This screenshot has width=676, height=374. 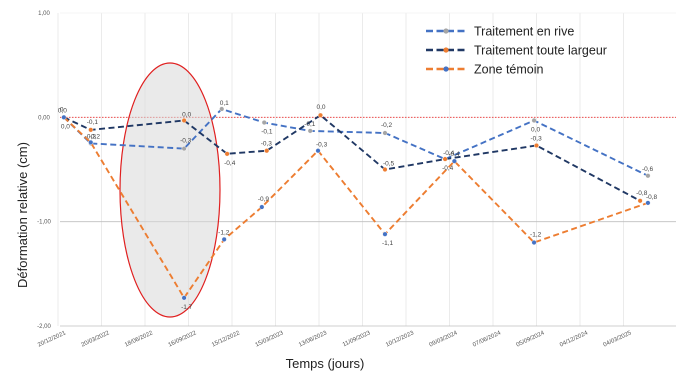 What do you see at coordinates (22, 215) in the screenshot?
I see `y-axis-title: Déformation relative (cm)` at bounding box center [22, 215].